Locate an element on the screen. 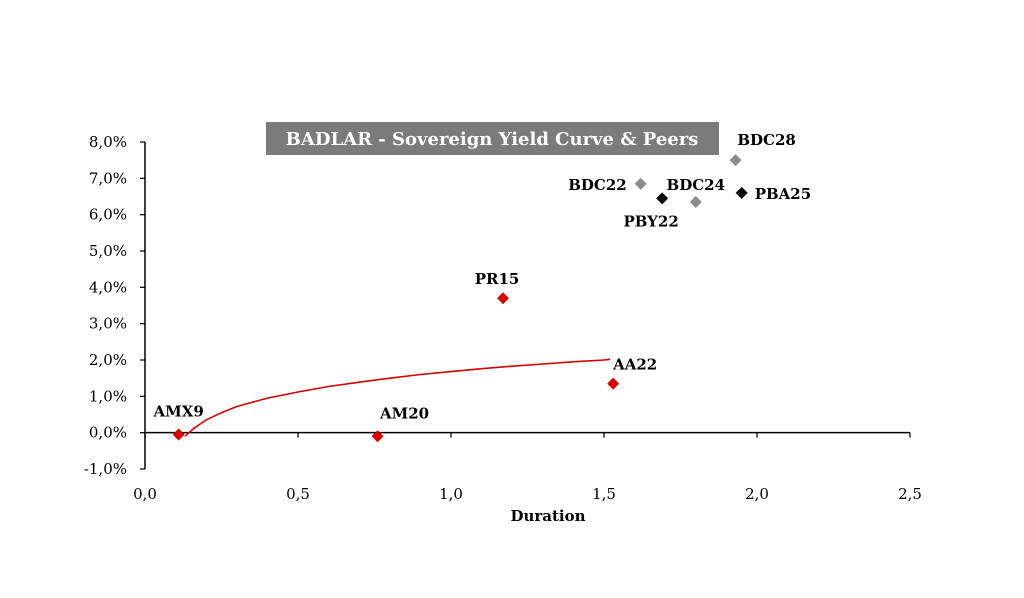  data-point-bdc24 is located at coordinates (695, 201).